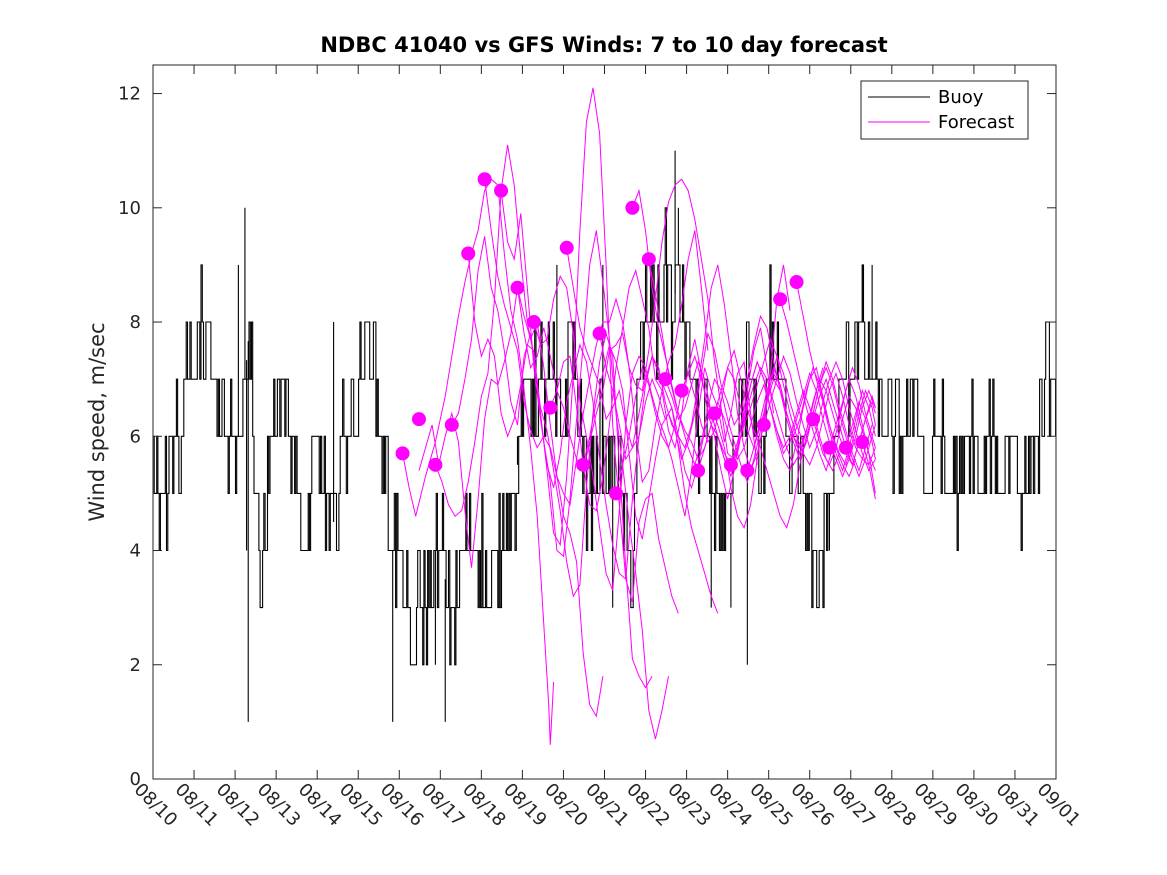 This screenshot has width=1167, height=875. I want to click on y-tick-label: 12, so click(129, 94).